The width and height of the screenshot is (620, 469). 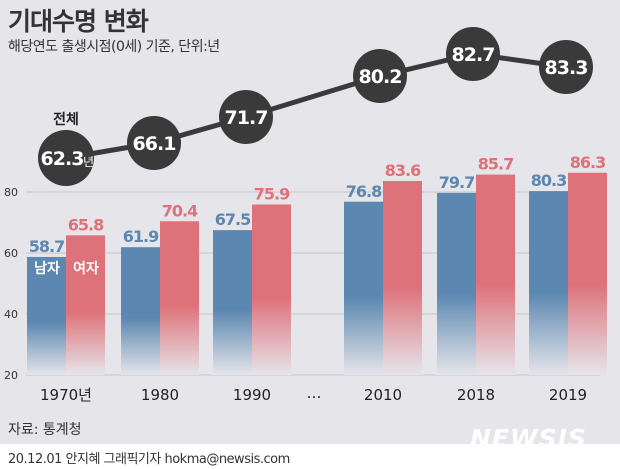 What do you see at coordinates (86, 224) in the screenshot?
I see `bar-value-label: 65.8` at bounding box center [86, 224].